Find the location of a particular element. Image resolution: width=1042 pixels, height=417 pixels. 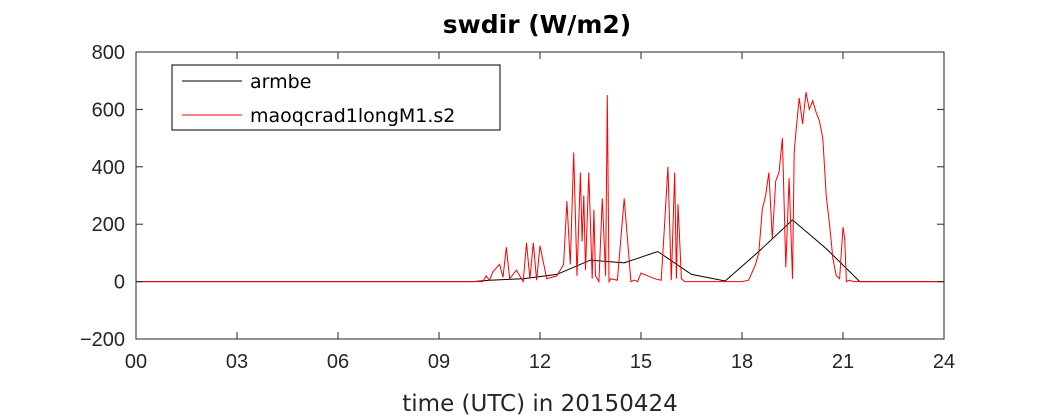

legend-box is located at coordinates (336, 97).